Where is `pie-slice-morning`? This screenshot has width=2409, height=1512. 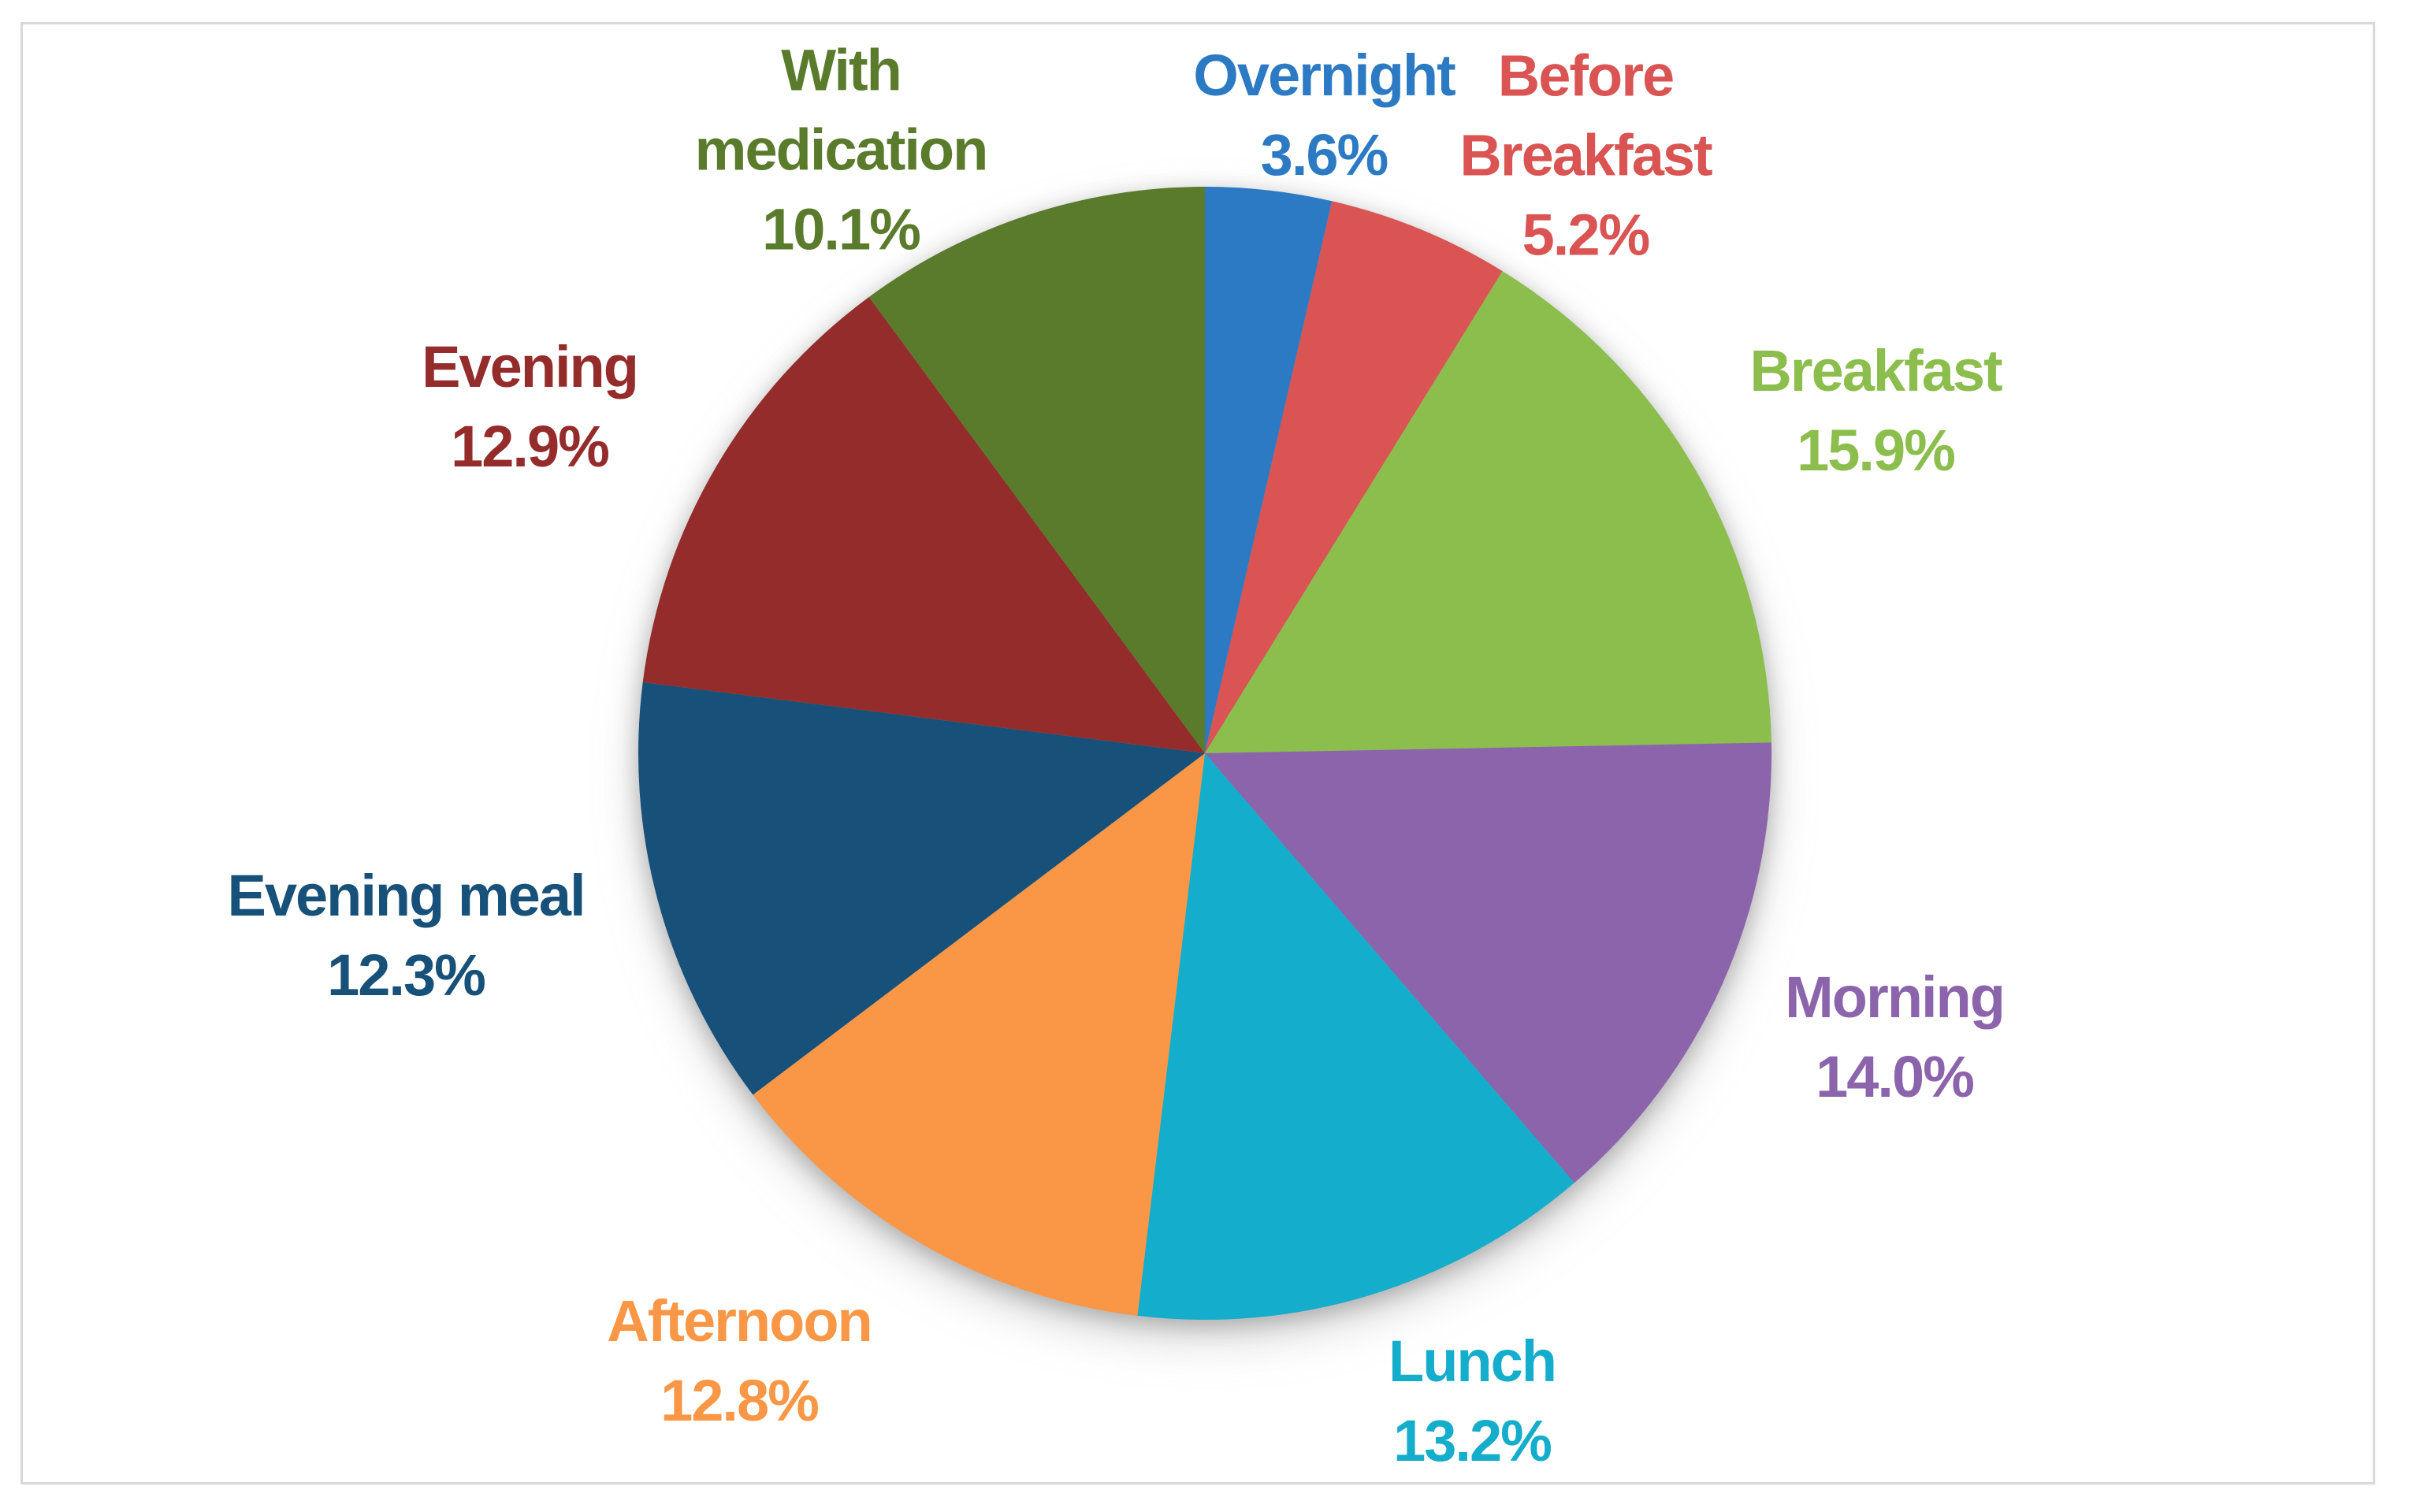
pie-slice-morning is located at coordinates (1488, 962).